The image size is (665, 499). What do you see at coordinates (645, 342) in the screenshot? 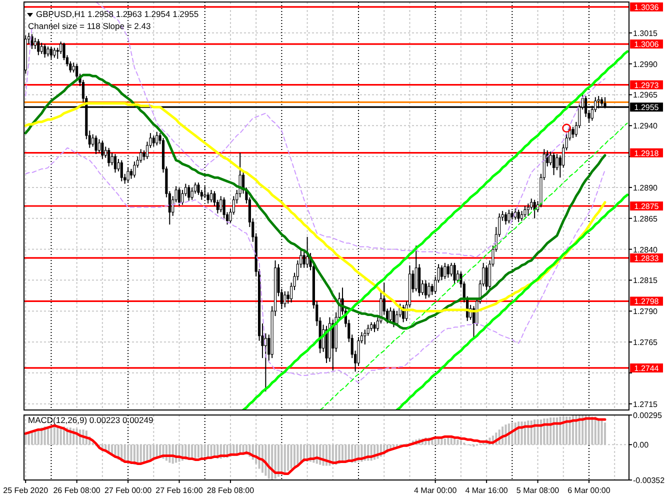
I see `y-tick-label: 1.2765` at bounding box center [645, 342].